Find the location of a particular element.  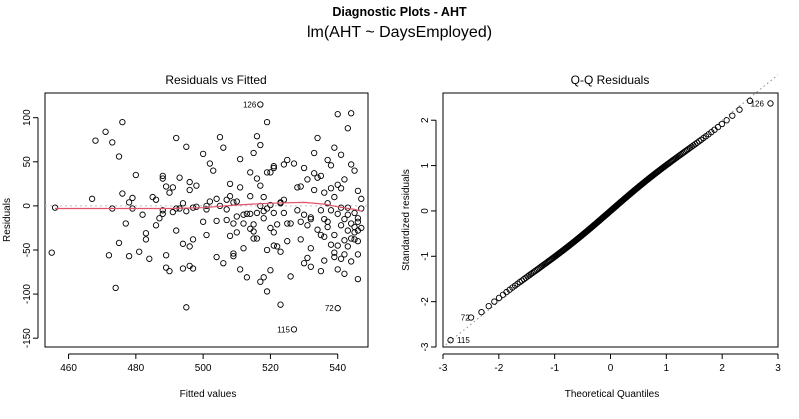

qq-x-tick-label: 1 is located at coordinates (667, 368).